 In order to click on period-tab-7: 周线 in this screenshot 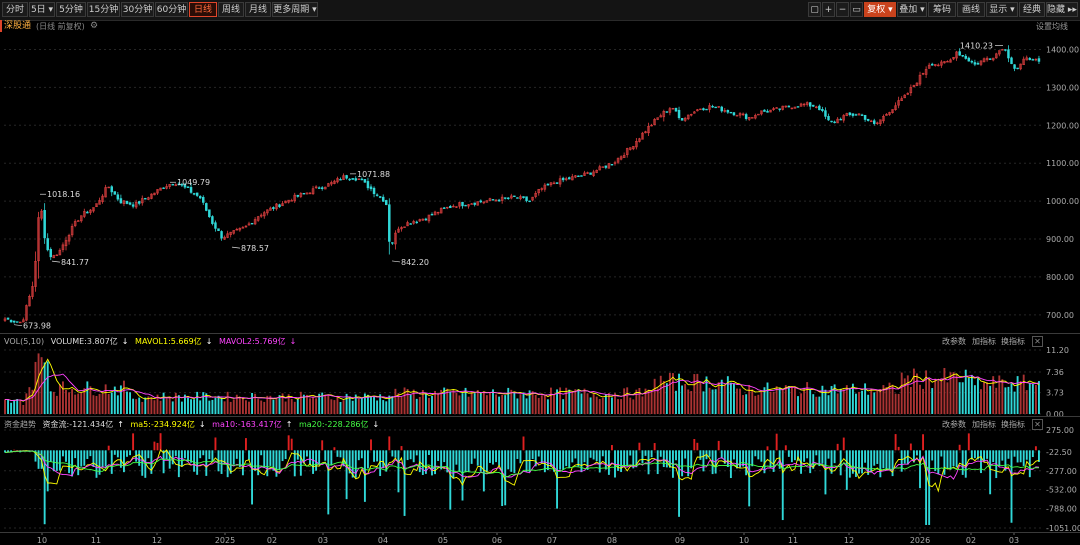, I will do `click(231, 9)`.